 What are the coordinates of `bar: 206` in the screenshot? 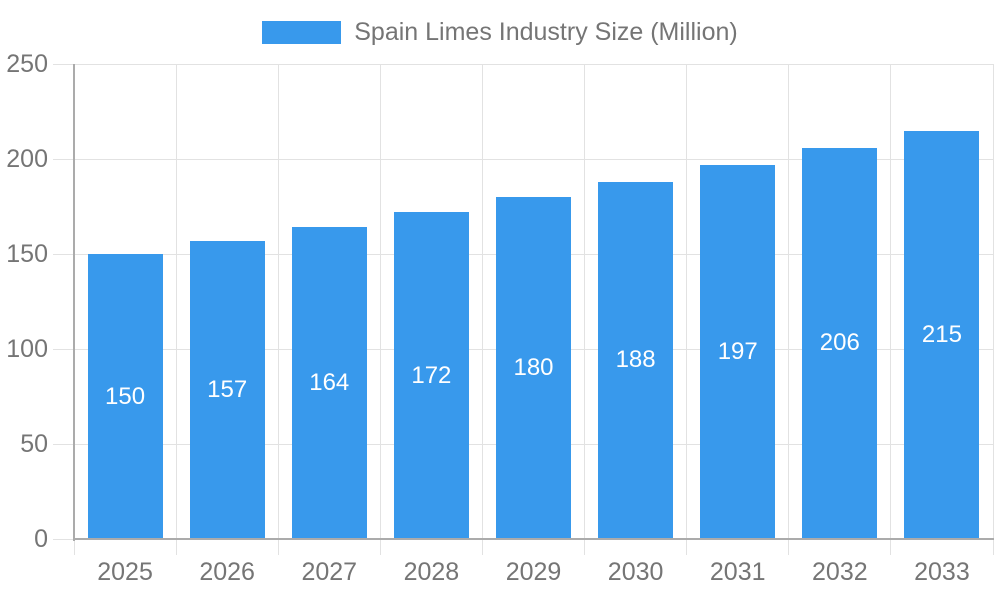 It's located at (840, 343).